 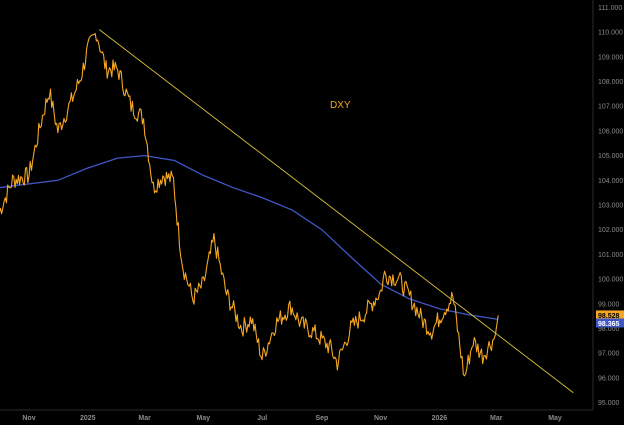 What do you see at coordinates (440, 418) in the screenshot?
I see `x-tick-label: 2026` at bounding box center [440, 418].